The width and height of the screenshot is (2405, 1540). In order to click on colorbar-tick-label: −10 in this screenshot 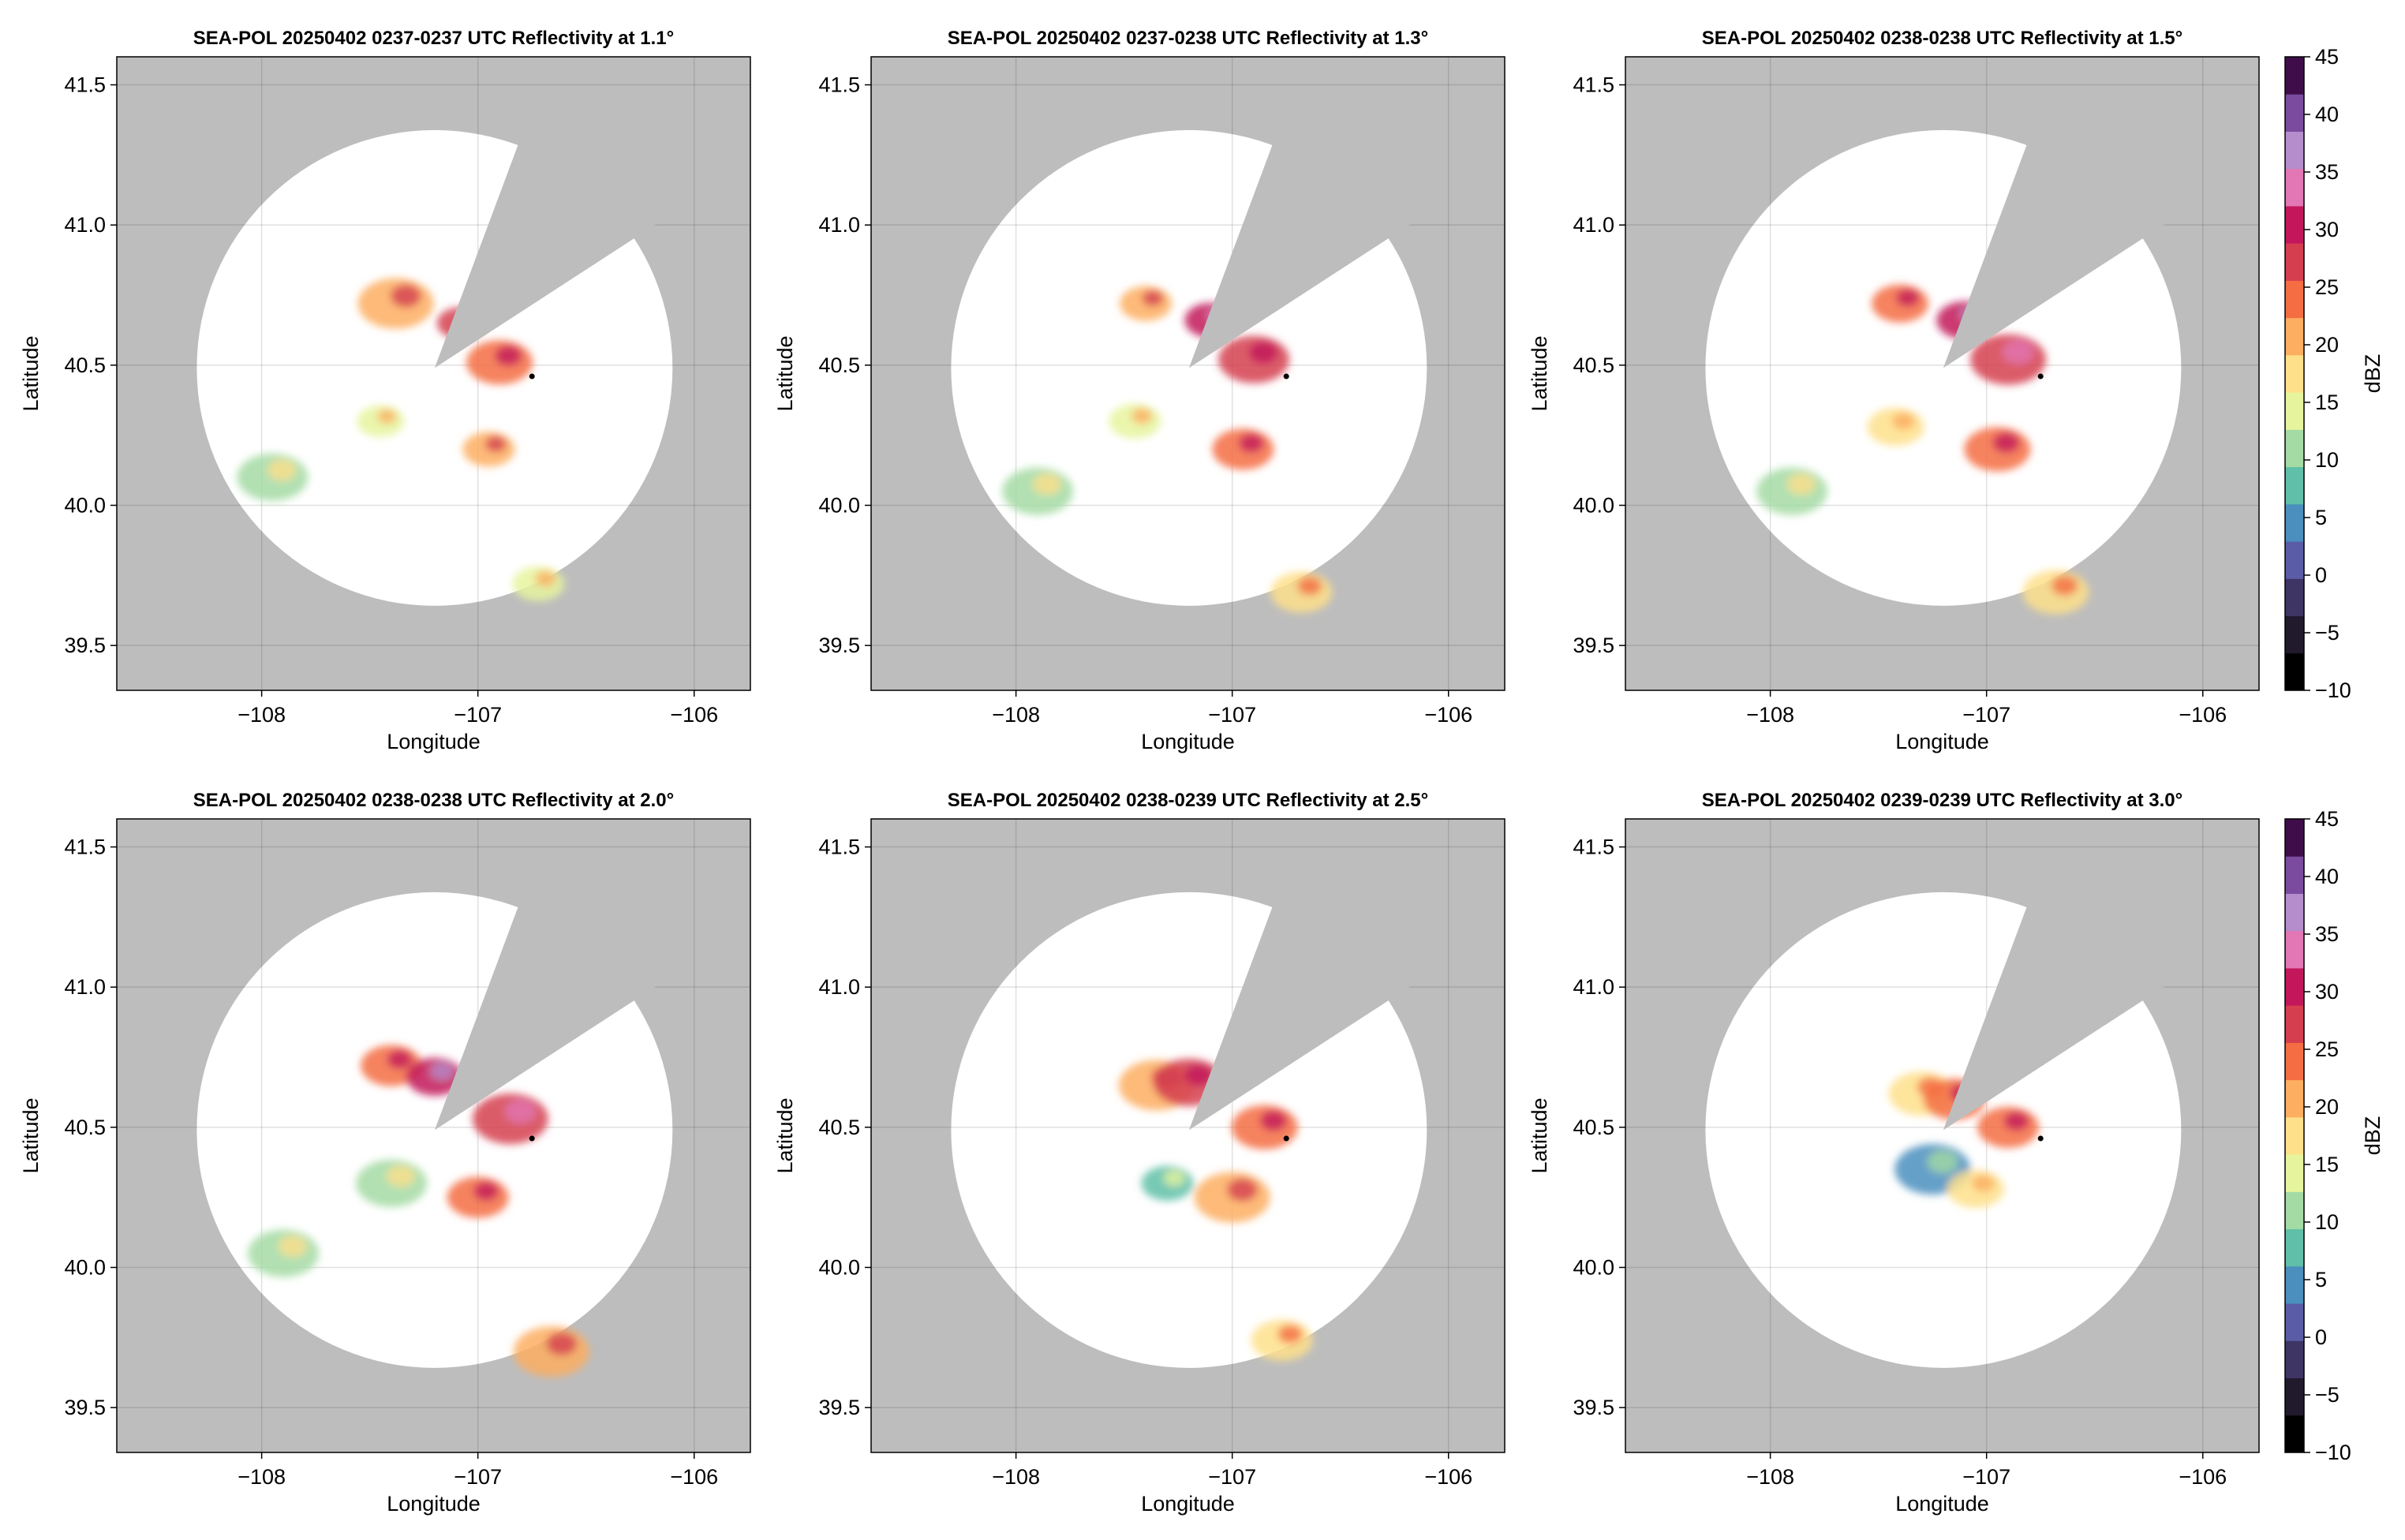, I will do `click(2333, 1452)`.